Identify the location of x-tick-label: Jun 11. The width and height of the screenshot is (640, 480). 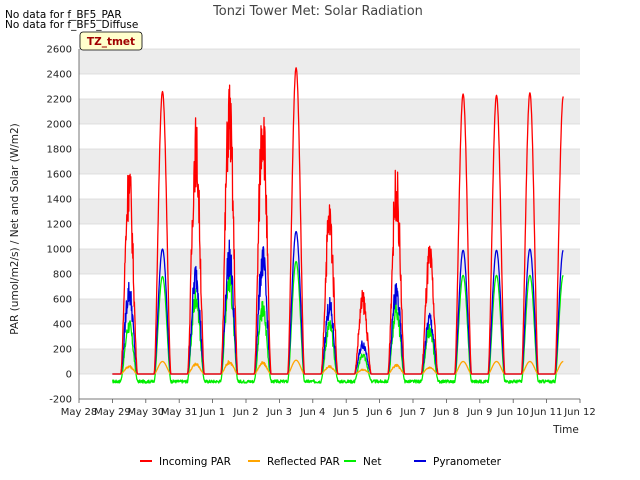
(546, 412).